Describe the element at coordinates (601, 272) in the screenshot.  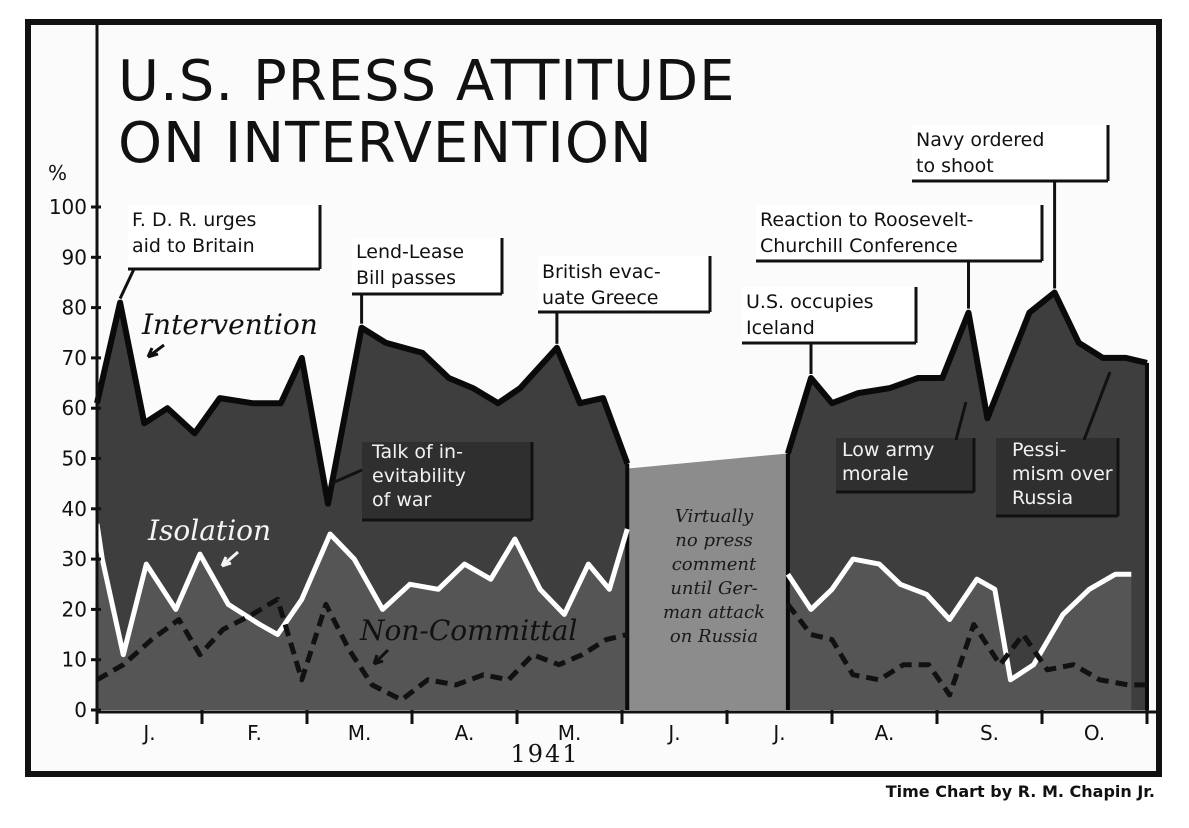
I see `annotation-text: British evac-` at that location.